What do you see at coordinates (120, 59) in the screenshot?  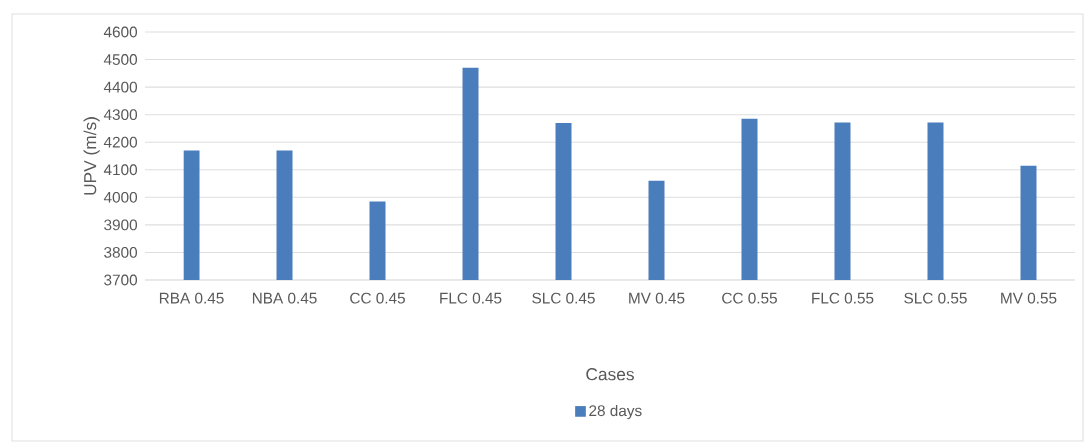 I see `y-tick-label: 4500` at bounding box center [120, 59].